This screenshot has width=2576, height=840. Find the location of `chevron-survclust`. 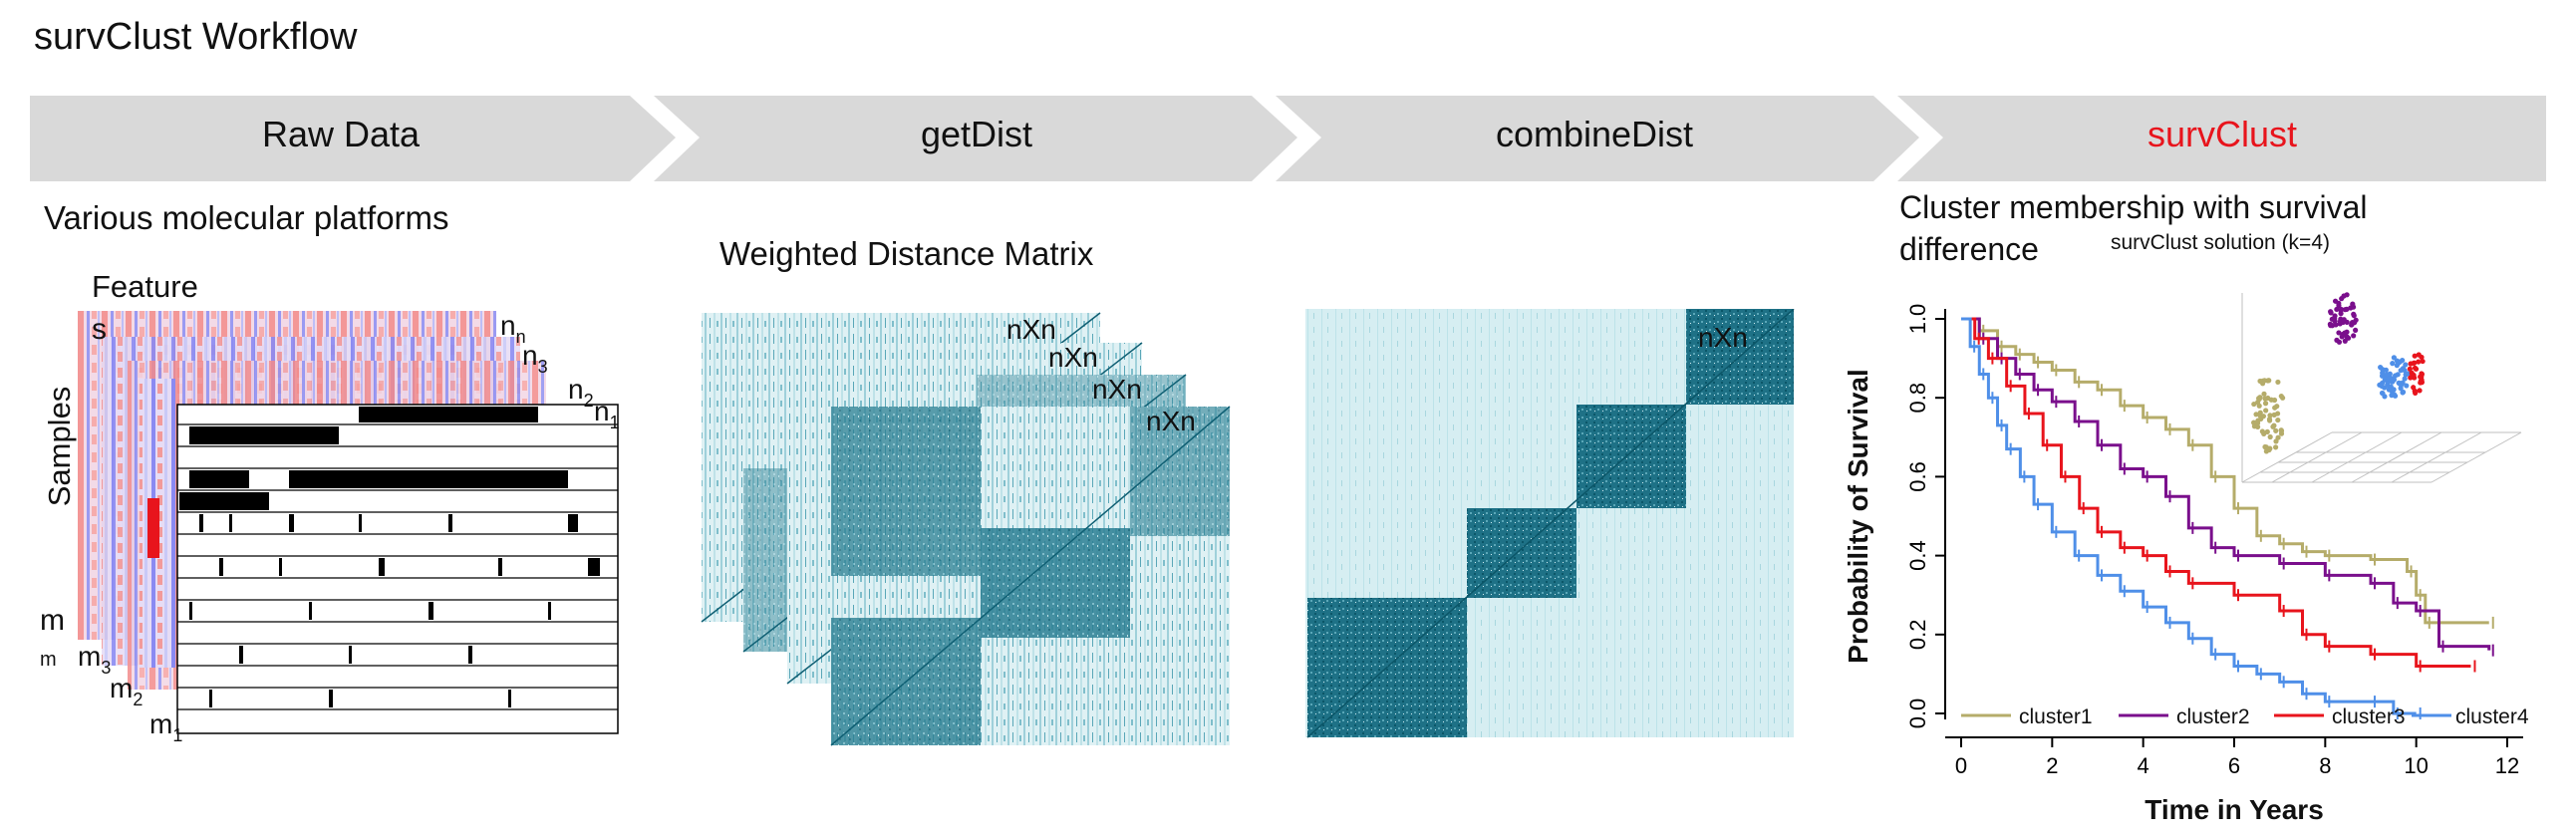

chevron-survclust is located at coordinates (2221, 138).